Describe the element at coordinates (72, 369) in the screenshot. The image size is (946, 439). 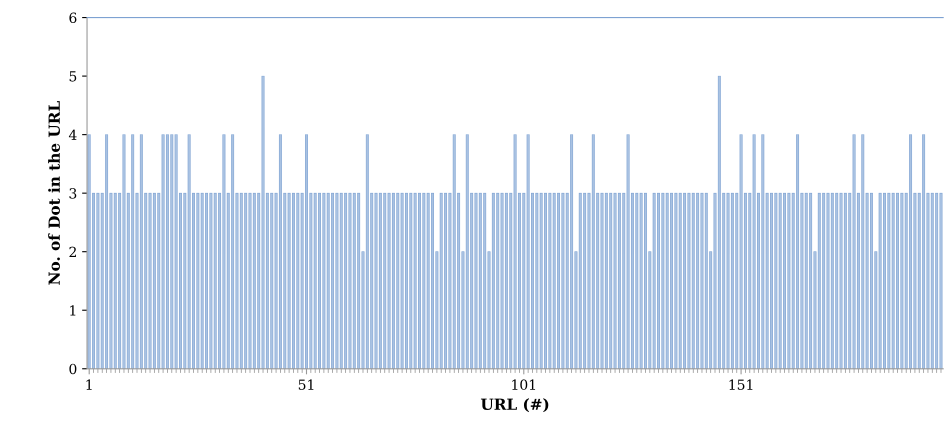
I see `y-tick-label: 0` at that location.